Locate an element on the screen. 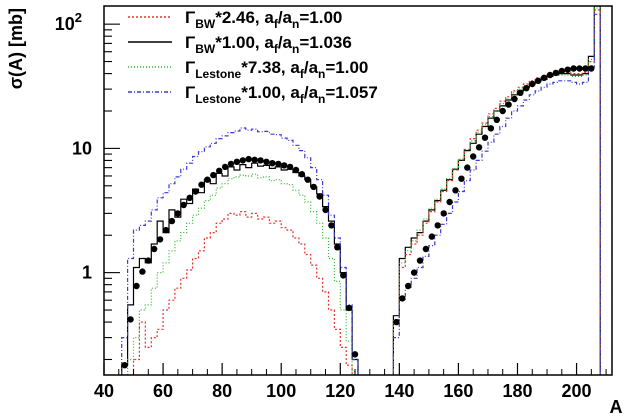  legend-entry: ΓLestone*7.38, af/an=1.00 is located at coordinates (276, 69).